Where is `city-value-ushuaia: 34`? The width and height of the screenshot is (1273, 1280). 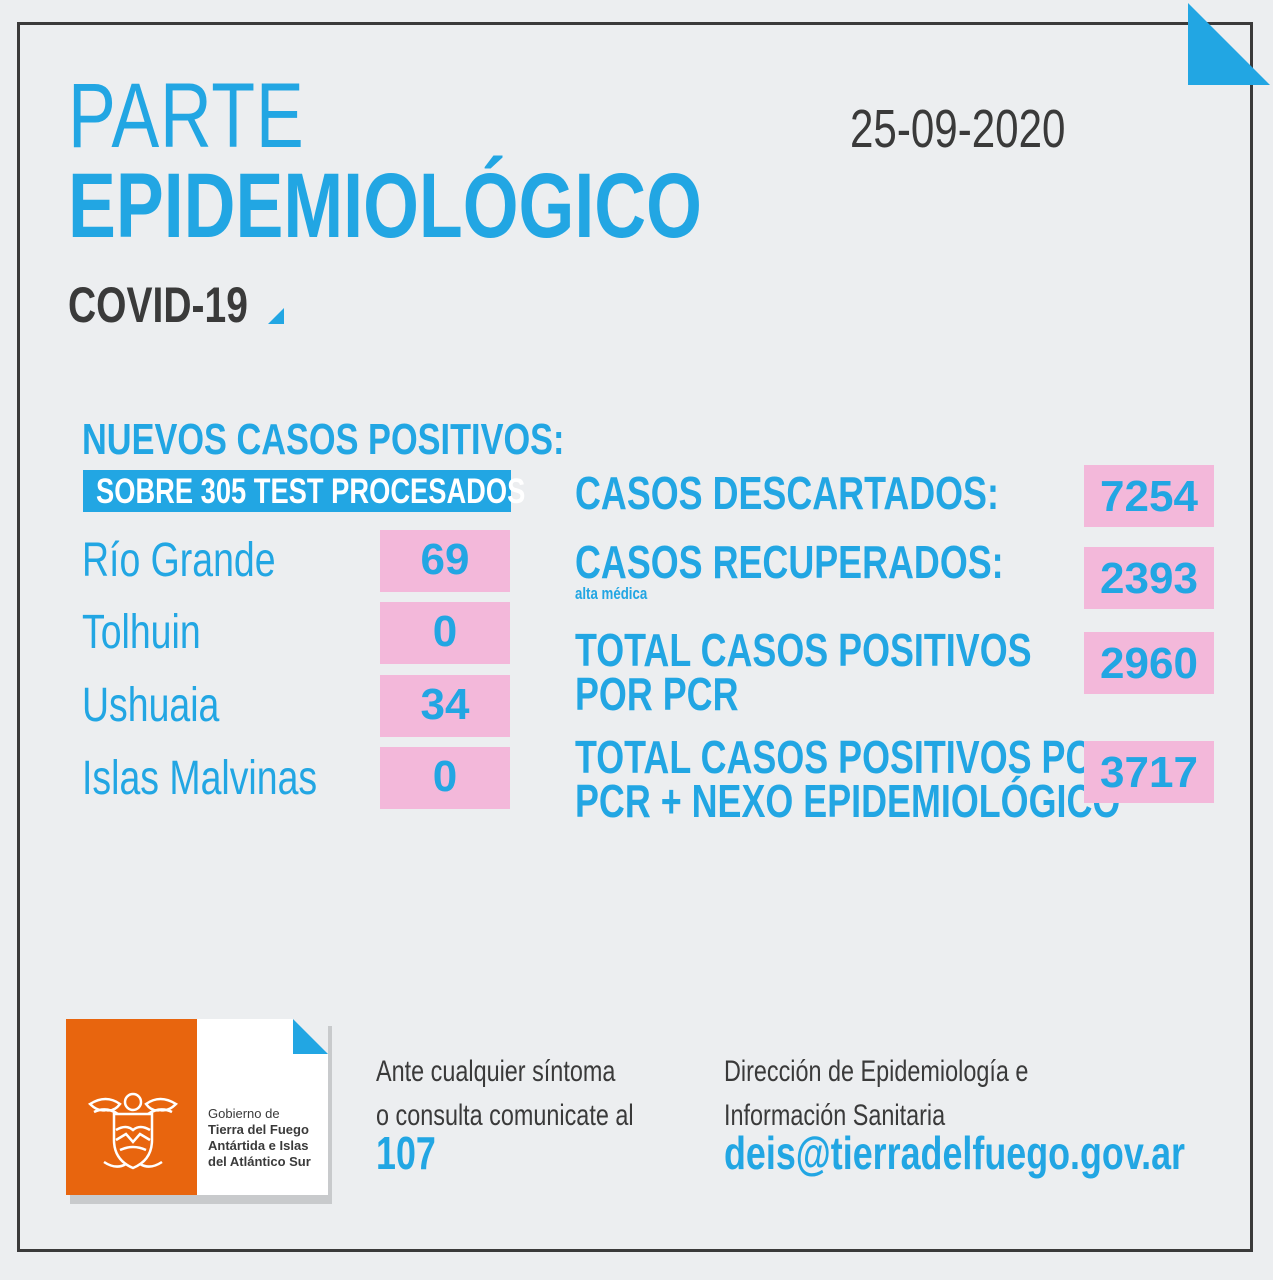 city-value-ushuaia: 34 is located at coordinates (445, 704).